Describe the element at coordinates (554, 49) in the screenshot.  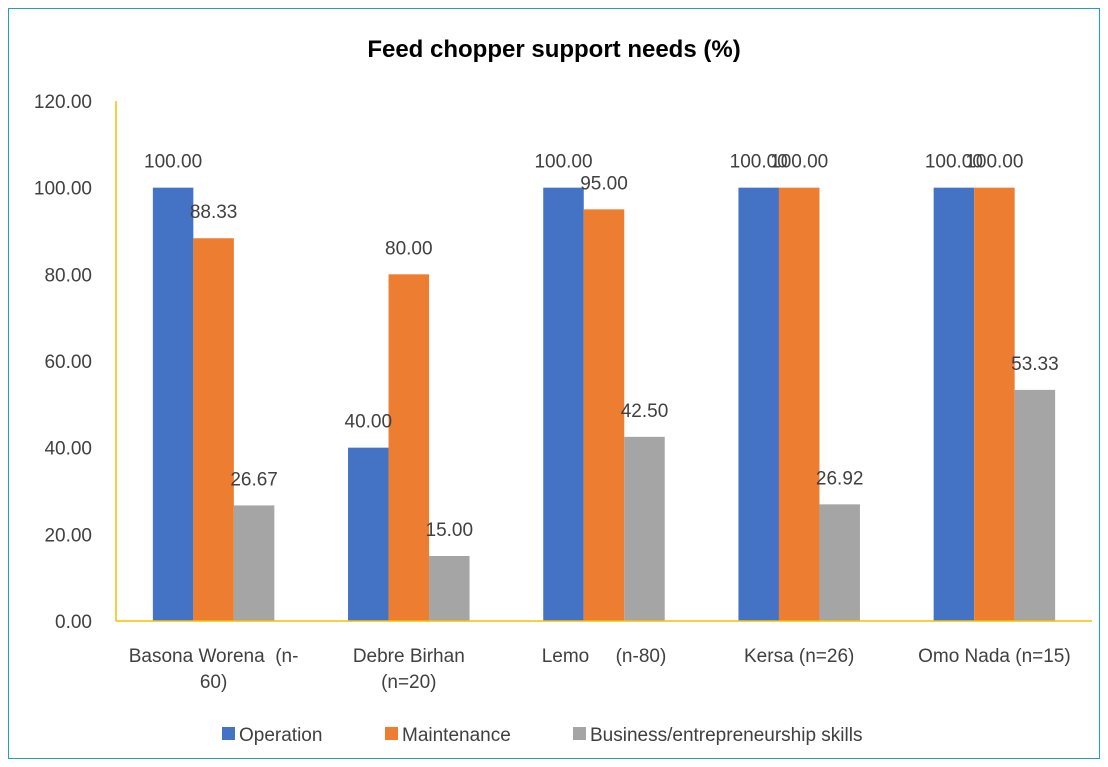
I see `chart-title: Feed chopper support needs (%)` at that location.